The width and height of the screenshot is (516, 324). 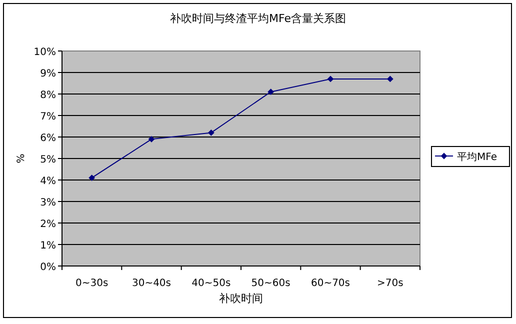 I want to click on y-tick-label: 9%, so click(x=48, y=74).